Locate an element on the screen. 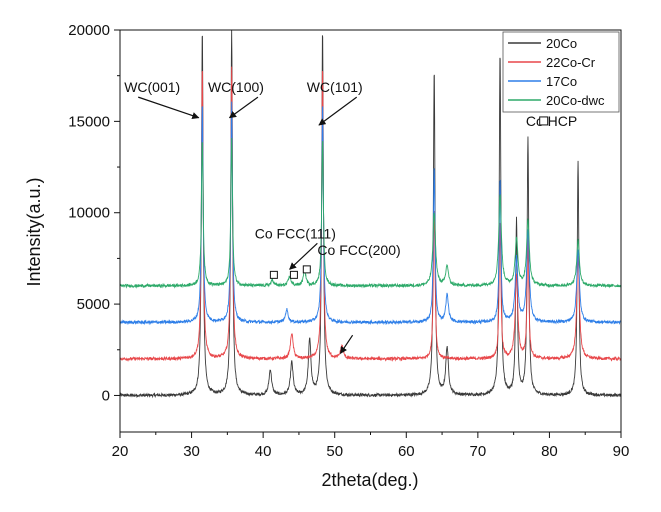 The width and height of the screenshot is (661, 512). legend: 20Co 22Co-Cr 17Co 20Co-dwc is located at coordinates (561, 72).